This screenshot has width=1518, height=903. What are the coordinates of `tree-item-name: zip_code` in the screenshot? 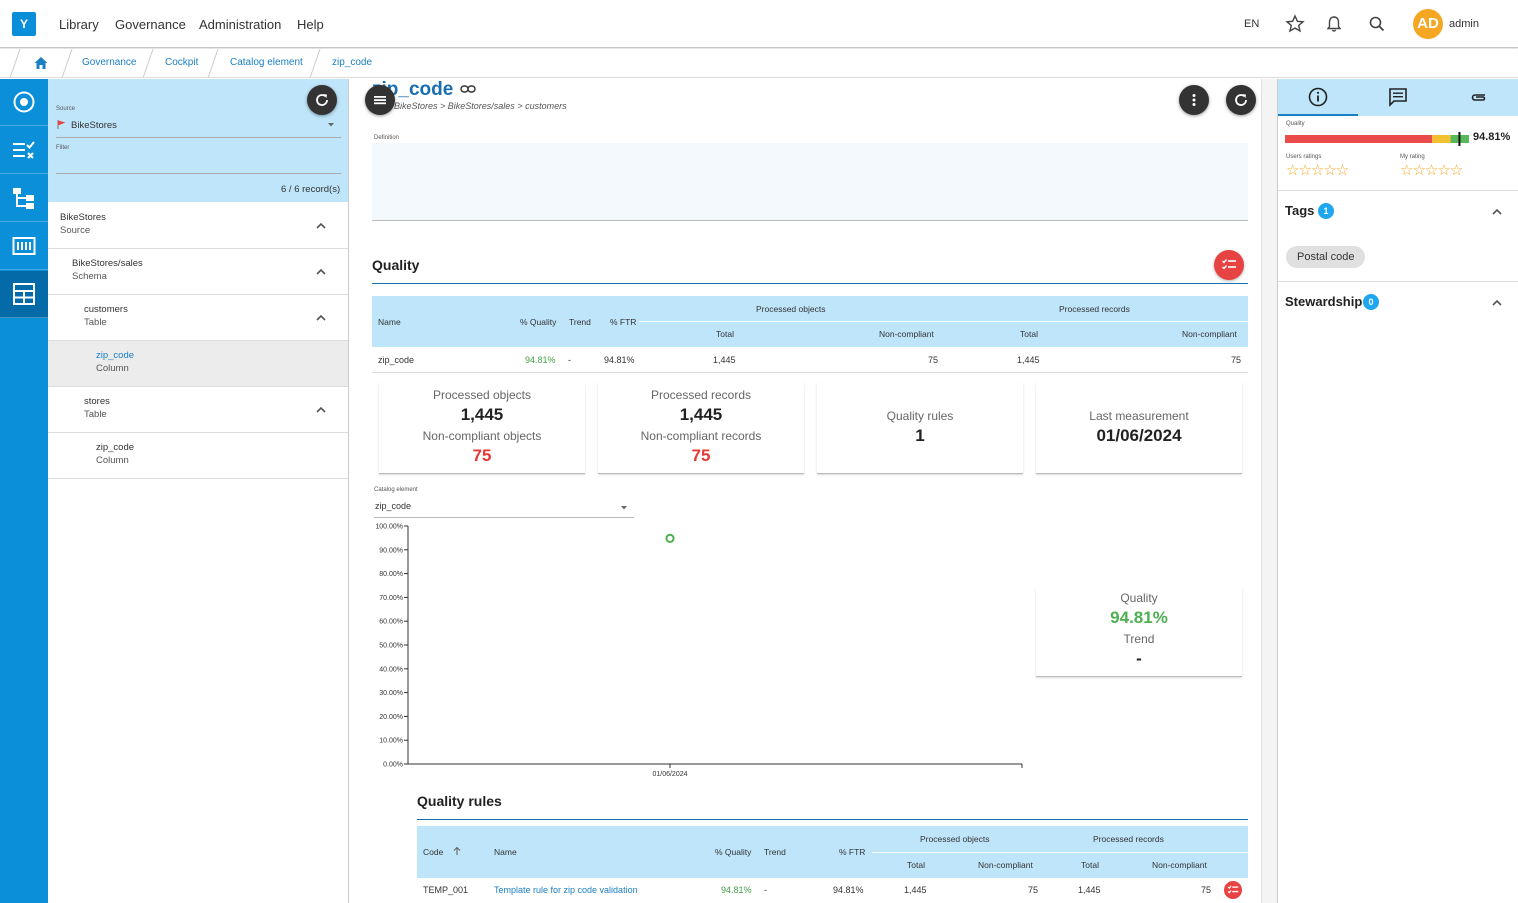 It's located at (115, 447).